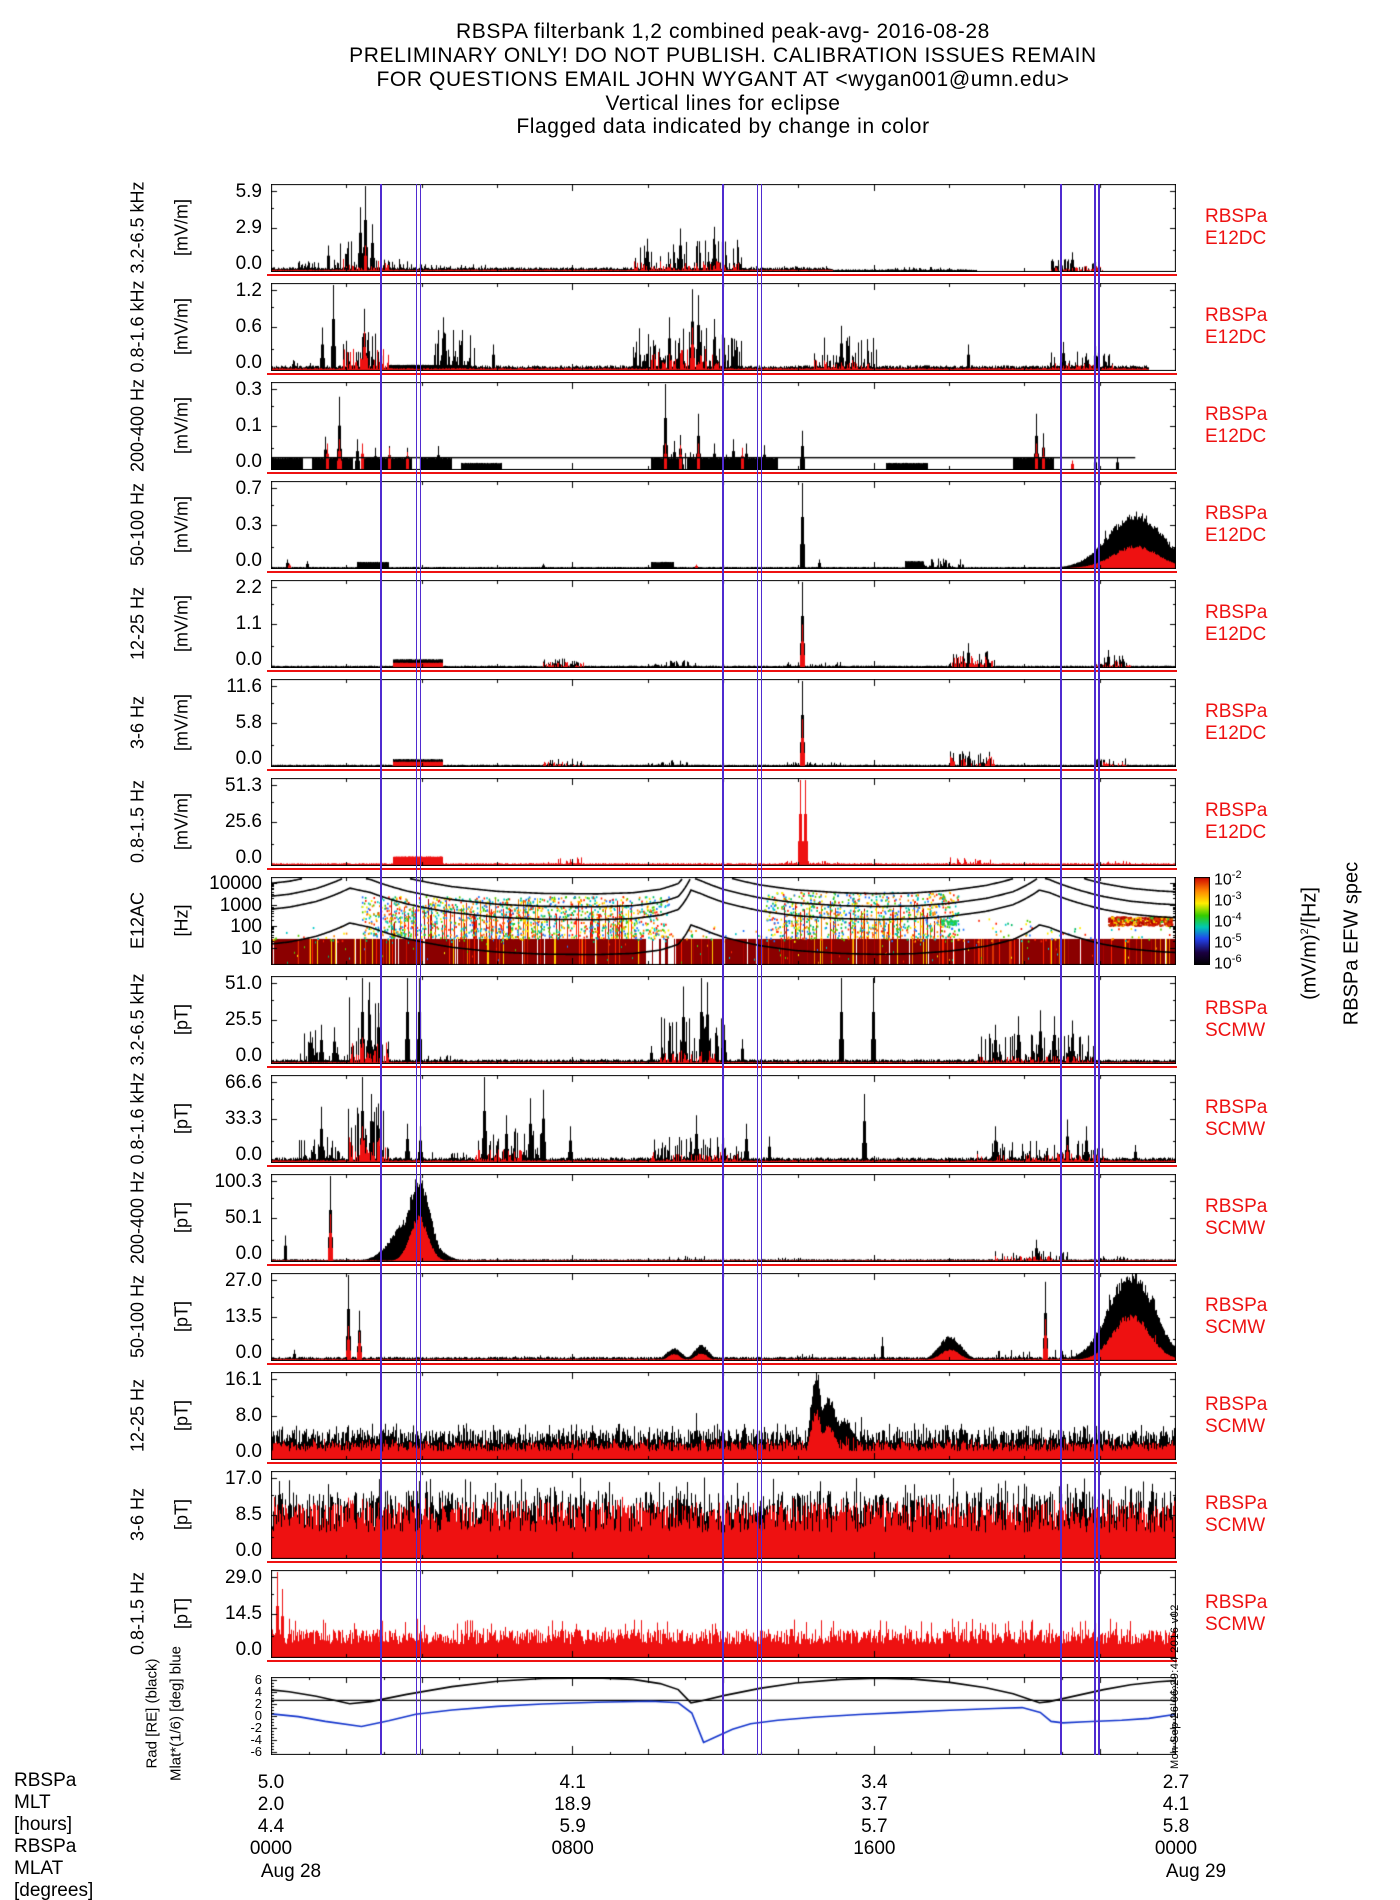 The height and width of the screenshot is (1900, 1400). What do you see at coordinates (248, 1415) in the screenshot?
I see `ytick-scmw-12-25-hz-1: 8.0` at bounding box center [248, 1415].